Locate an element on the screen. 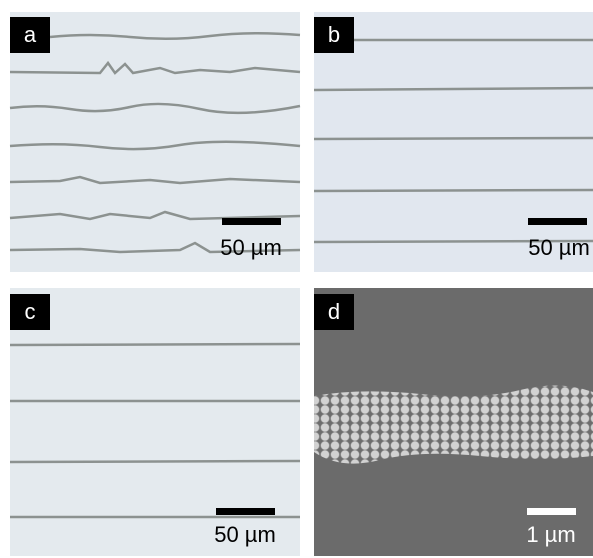 The width and height of the screenshot is (593, 558). scale-bar-label: 1 µm is located at coordinates (550, 534).